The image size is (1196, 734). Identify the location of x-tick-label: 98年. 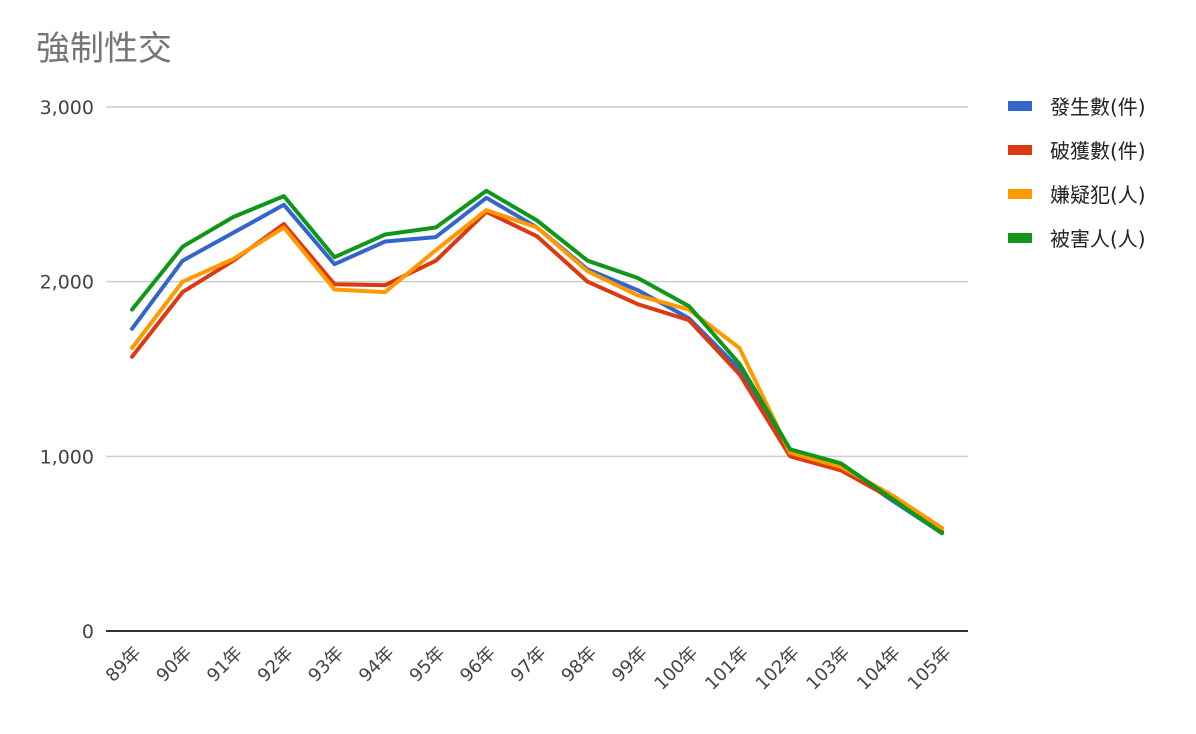
(579, 665).